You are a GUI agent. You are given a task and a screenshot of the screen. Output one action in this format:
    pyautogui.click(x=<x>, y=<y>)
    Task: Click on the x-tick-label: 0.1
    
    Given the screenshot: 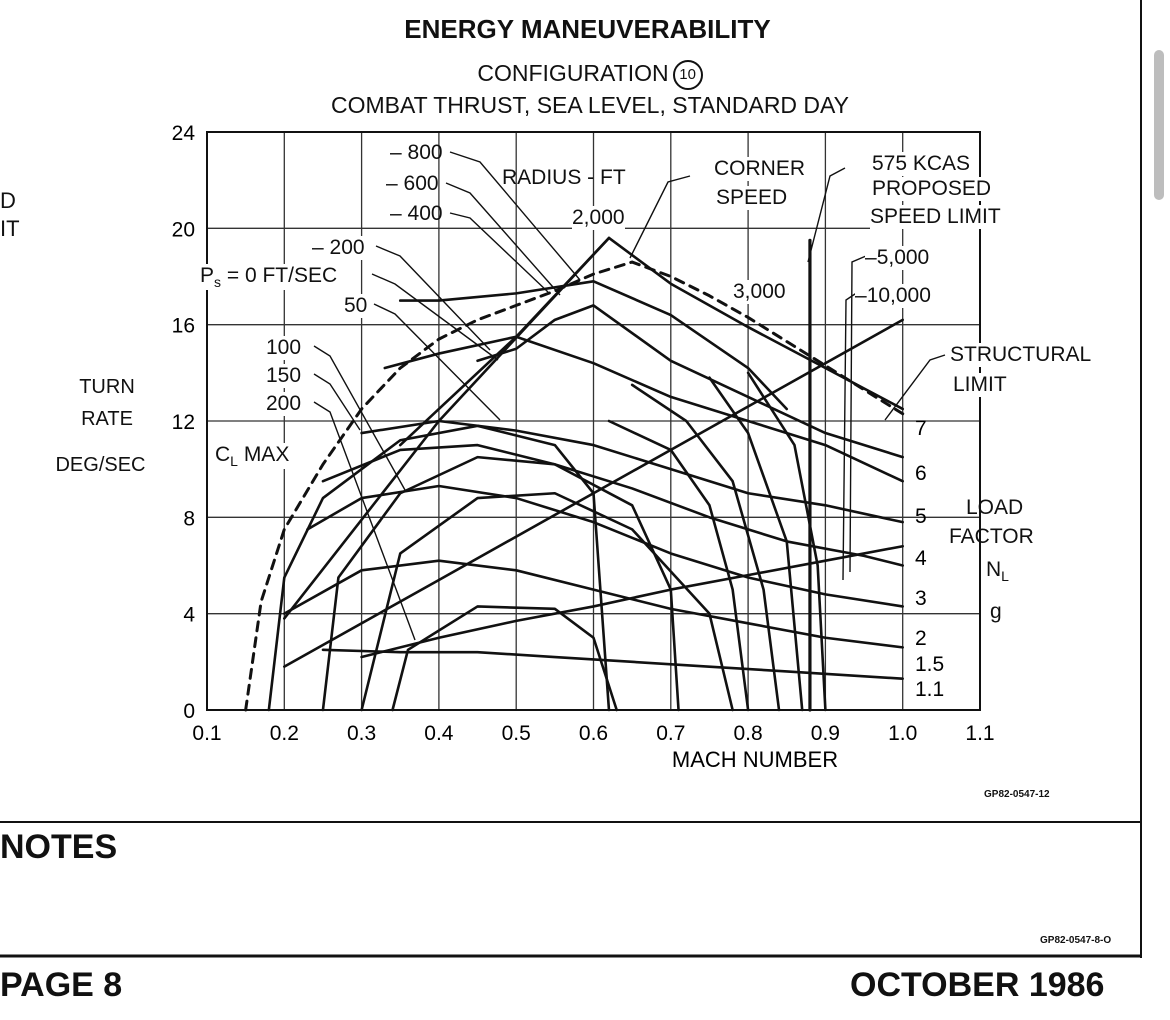 What is the action you would take?
    pyautogui.click(x=206, y=733)
    